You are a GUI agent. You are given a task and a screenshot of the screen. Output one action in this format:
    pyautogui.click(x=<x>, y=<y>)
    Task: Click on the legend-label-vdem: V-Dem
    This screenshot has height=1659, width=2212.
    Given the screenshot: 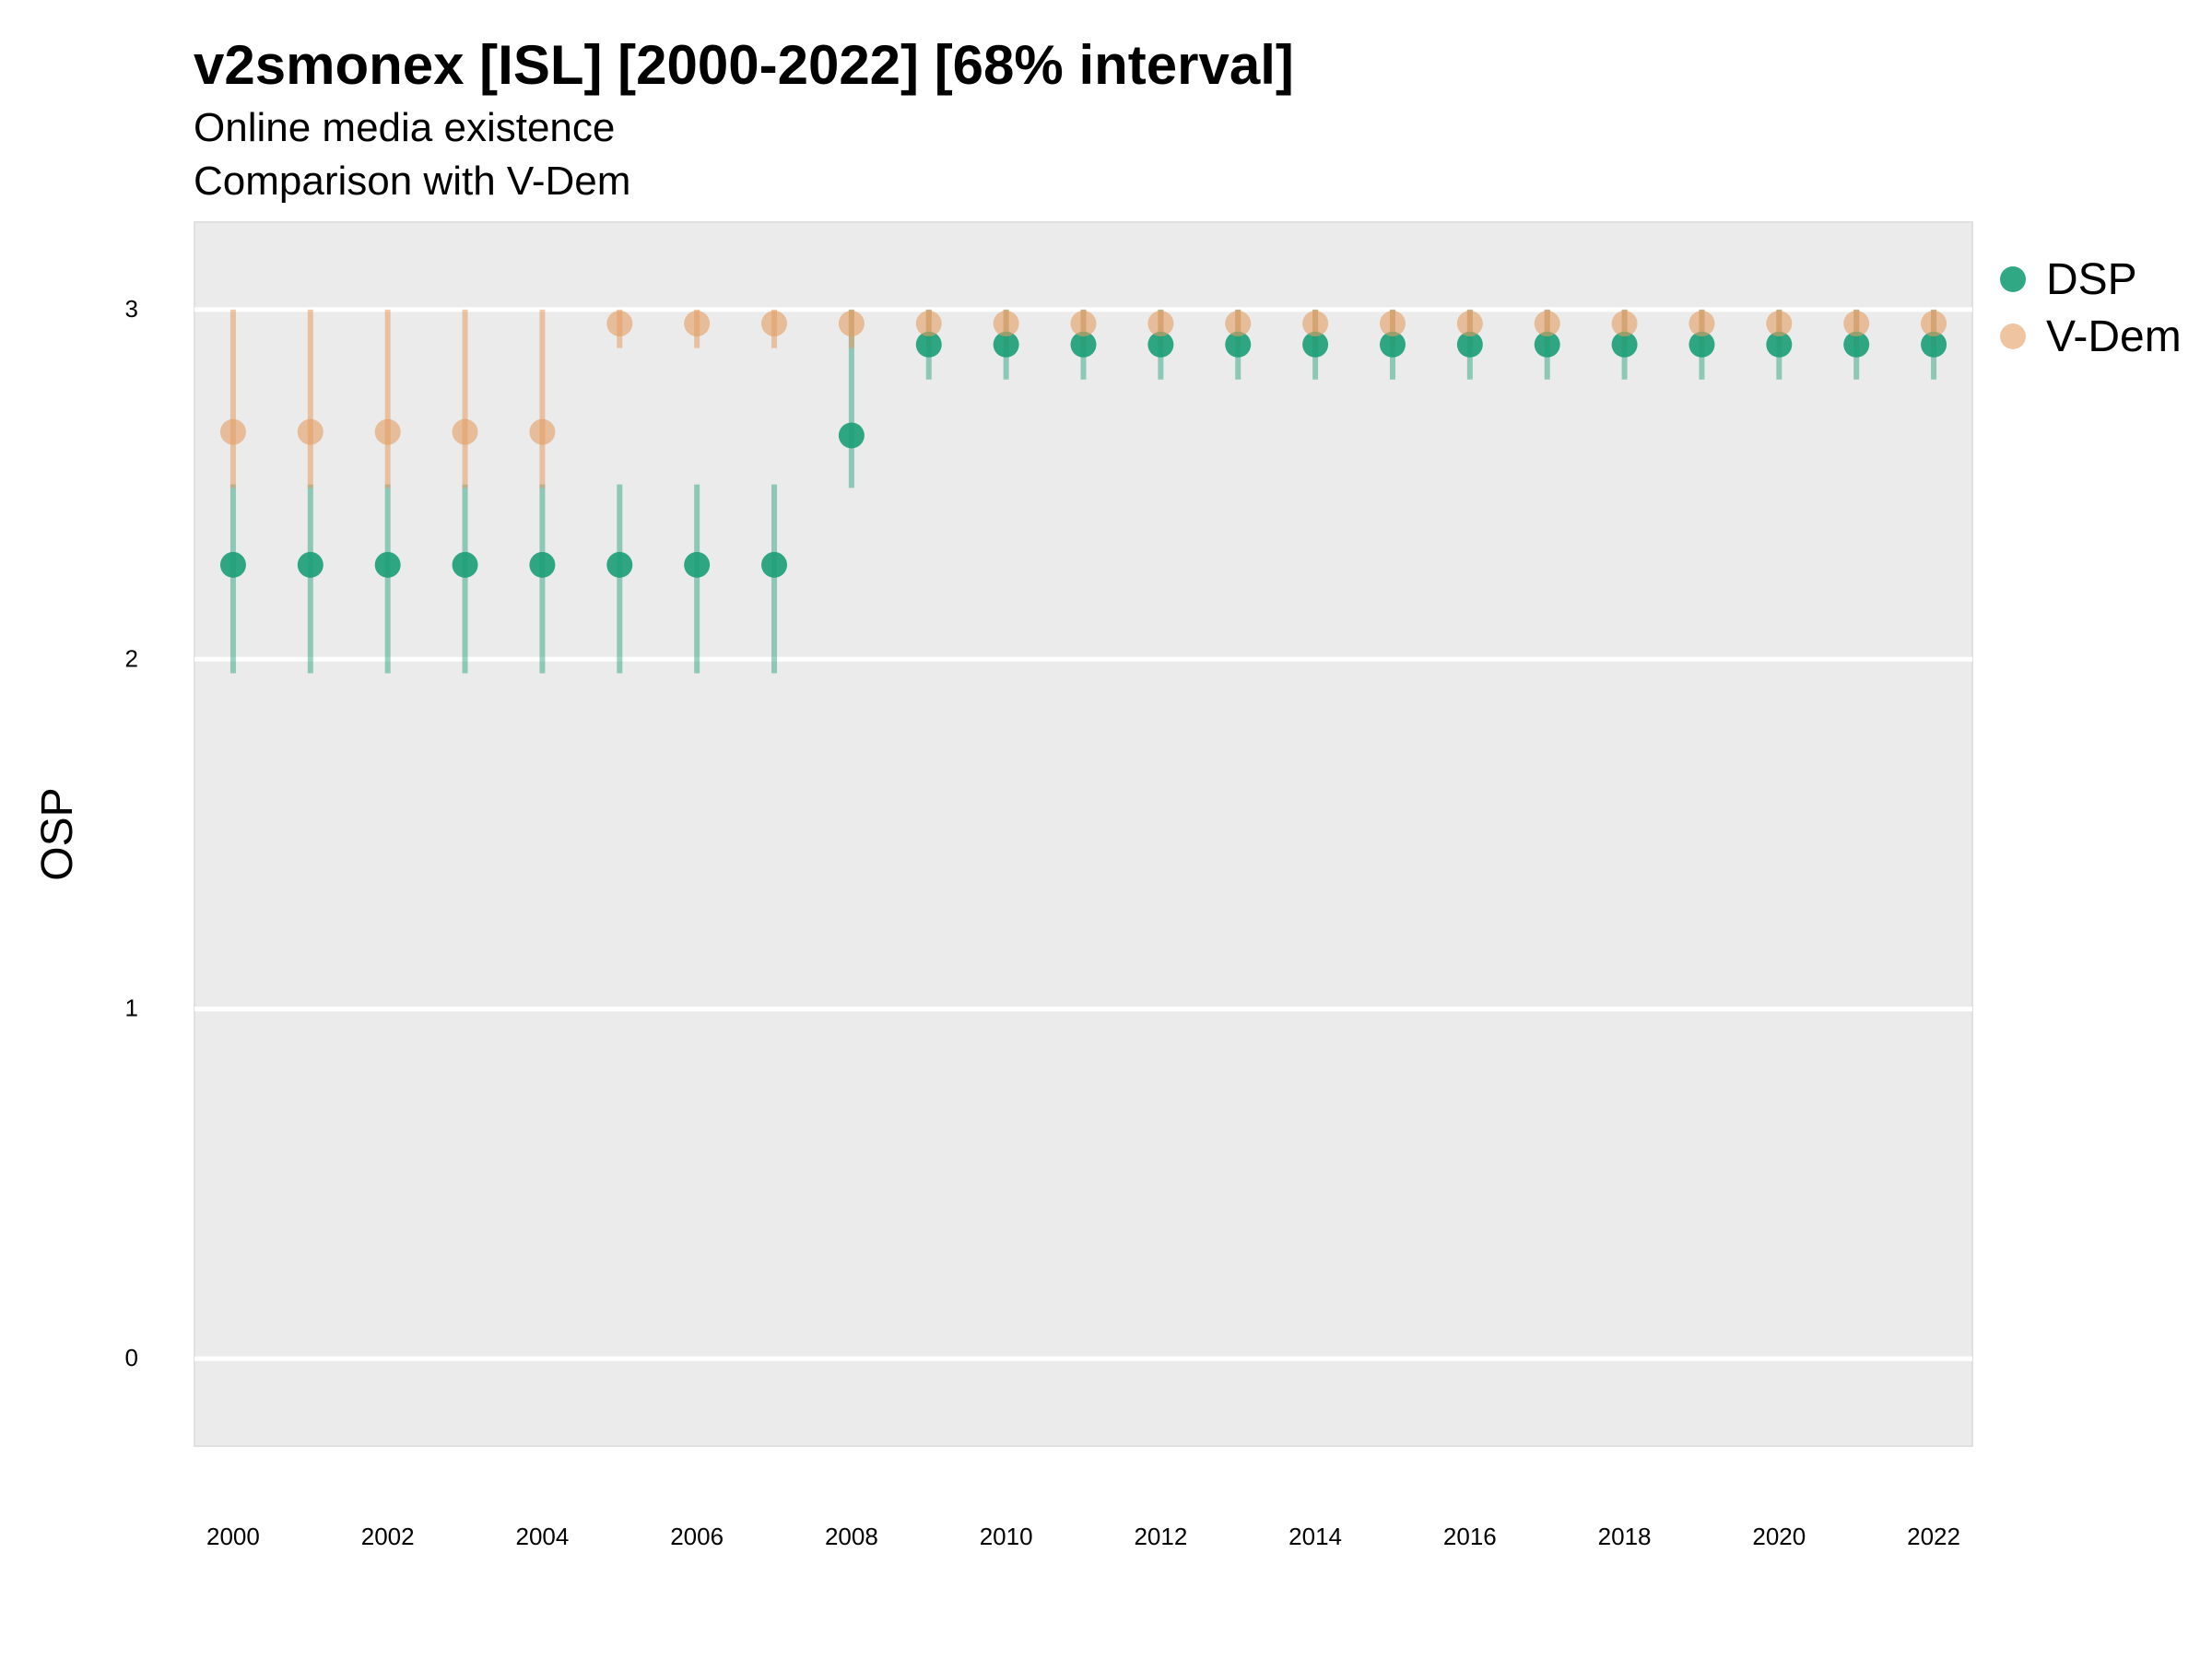 What is the action you would take?
    pyautogui.click(x=2114, y=336)
    